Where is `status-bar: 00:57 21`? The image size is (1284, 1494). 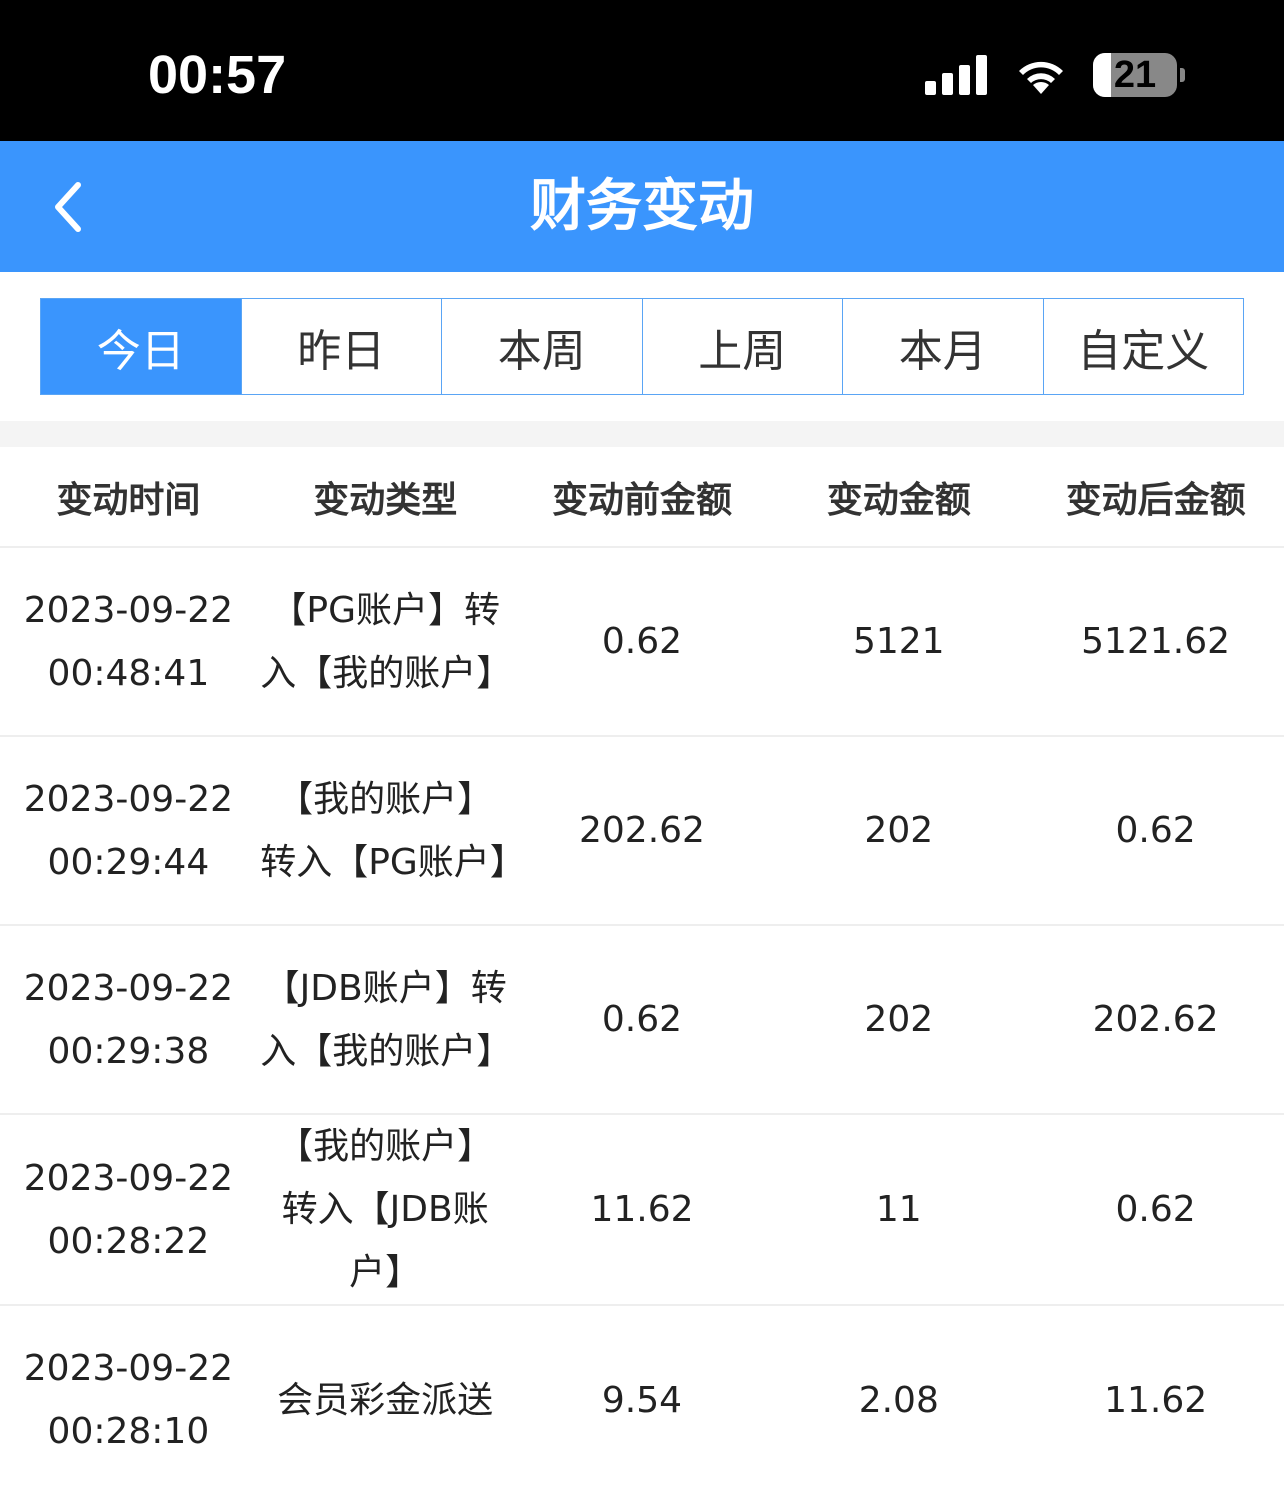
status-bar: 00:57 21 is located at coordinates (642, 70).